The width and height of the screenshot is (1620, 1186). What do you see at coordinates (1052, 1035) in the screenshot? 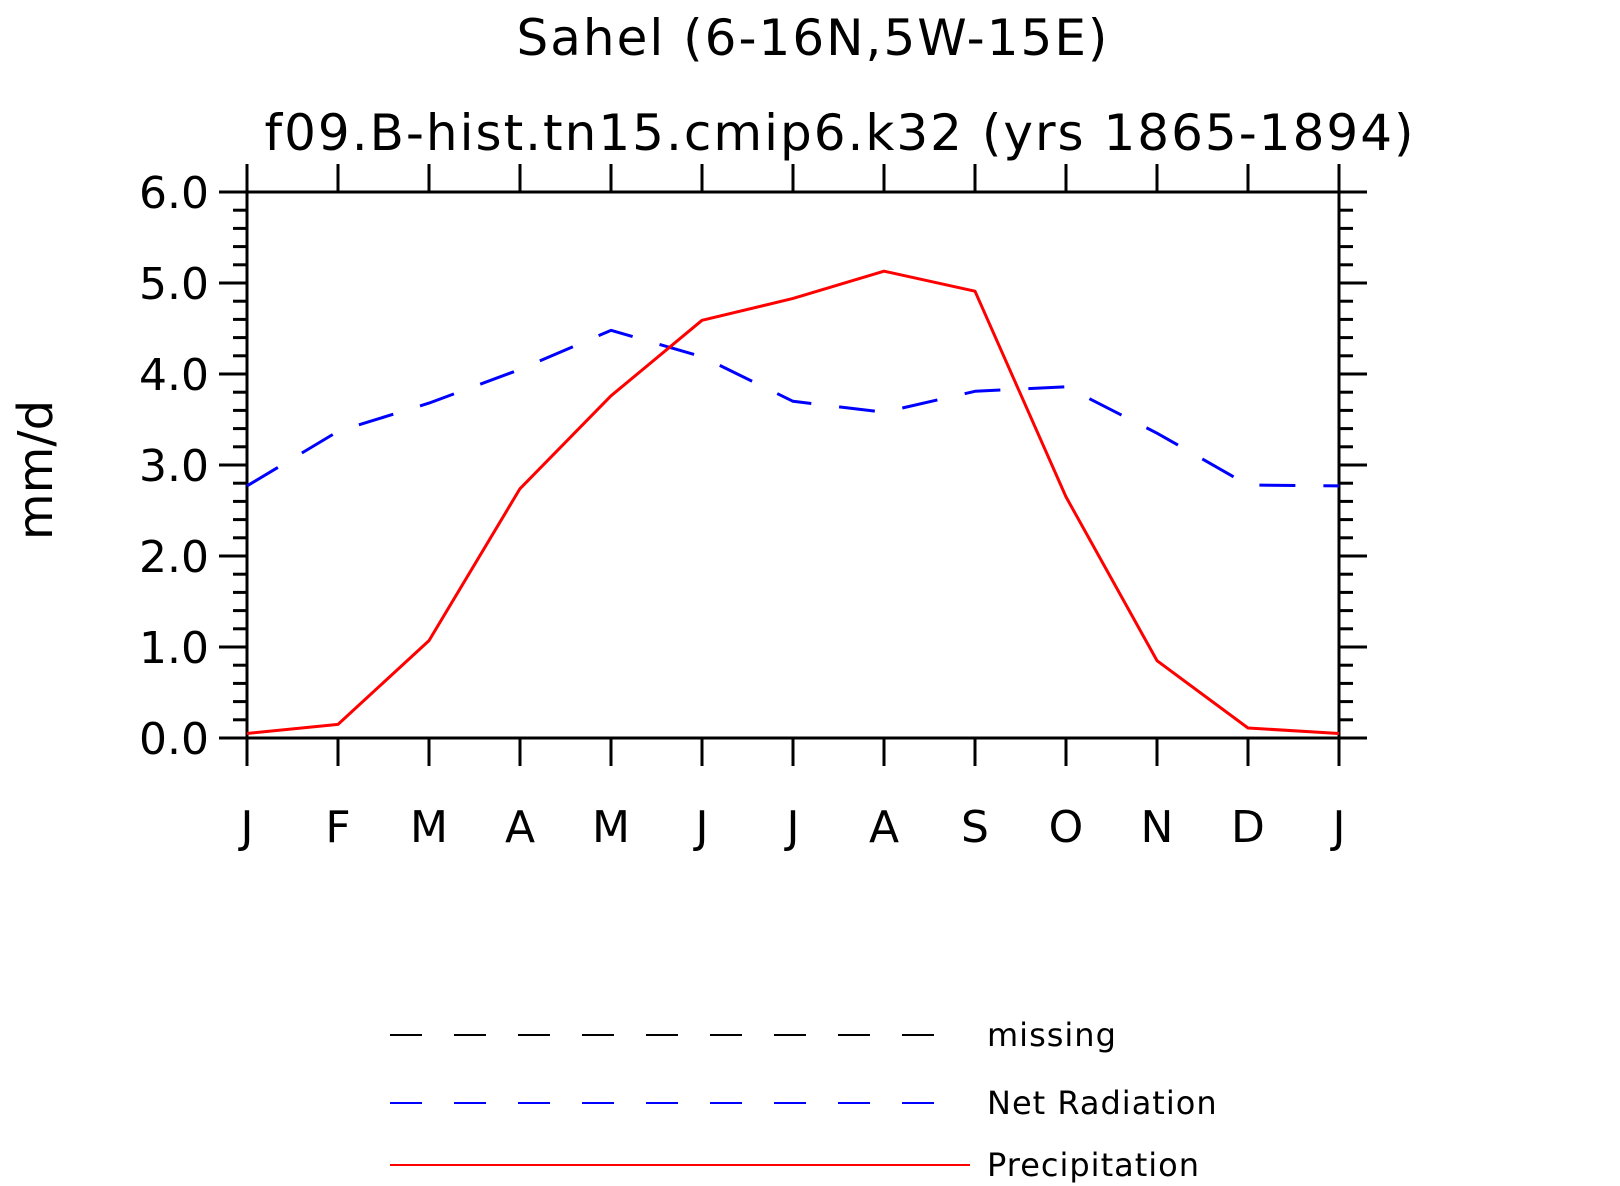
I see `legend-label-0: missing` at bounding box center [1052, 1035].